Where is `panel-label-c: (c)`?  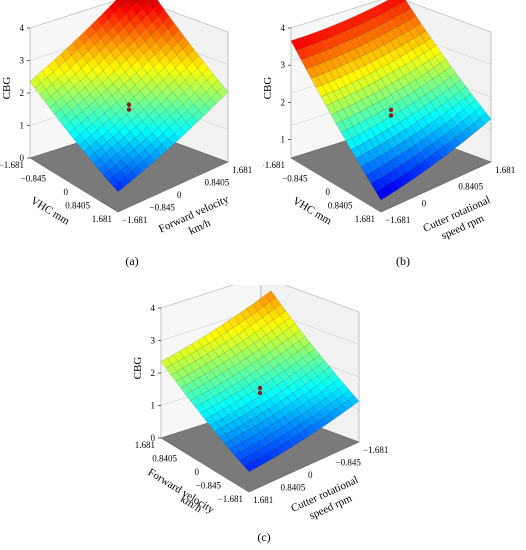
panel-label-c: (c) is located at coordinates (264, 537).